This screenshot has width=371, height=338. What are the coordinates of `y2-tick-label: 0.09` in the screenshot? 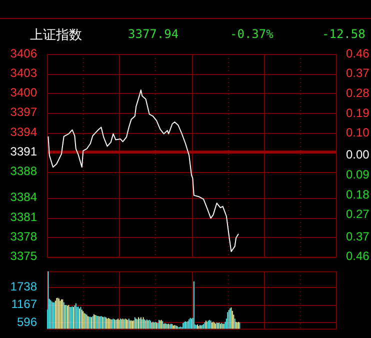 It's located at (358, 175).